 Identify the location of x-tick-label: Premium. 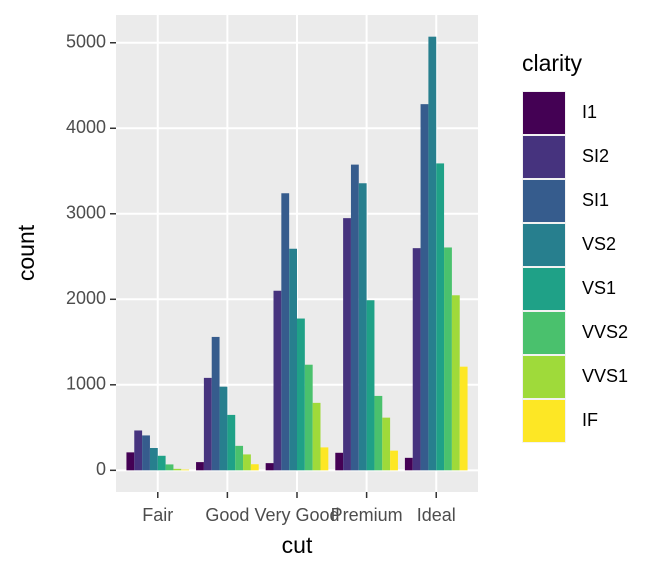
(367, 515).